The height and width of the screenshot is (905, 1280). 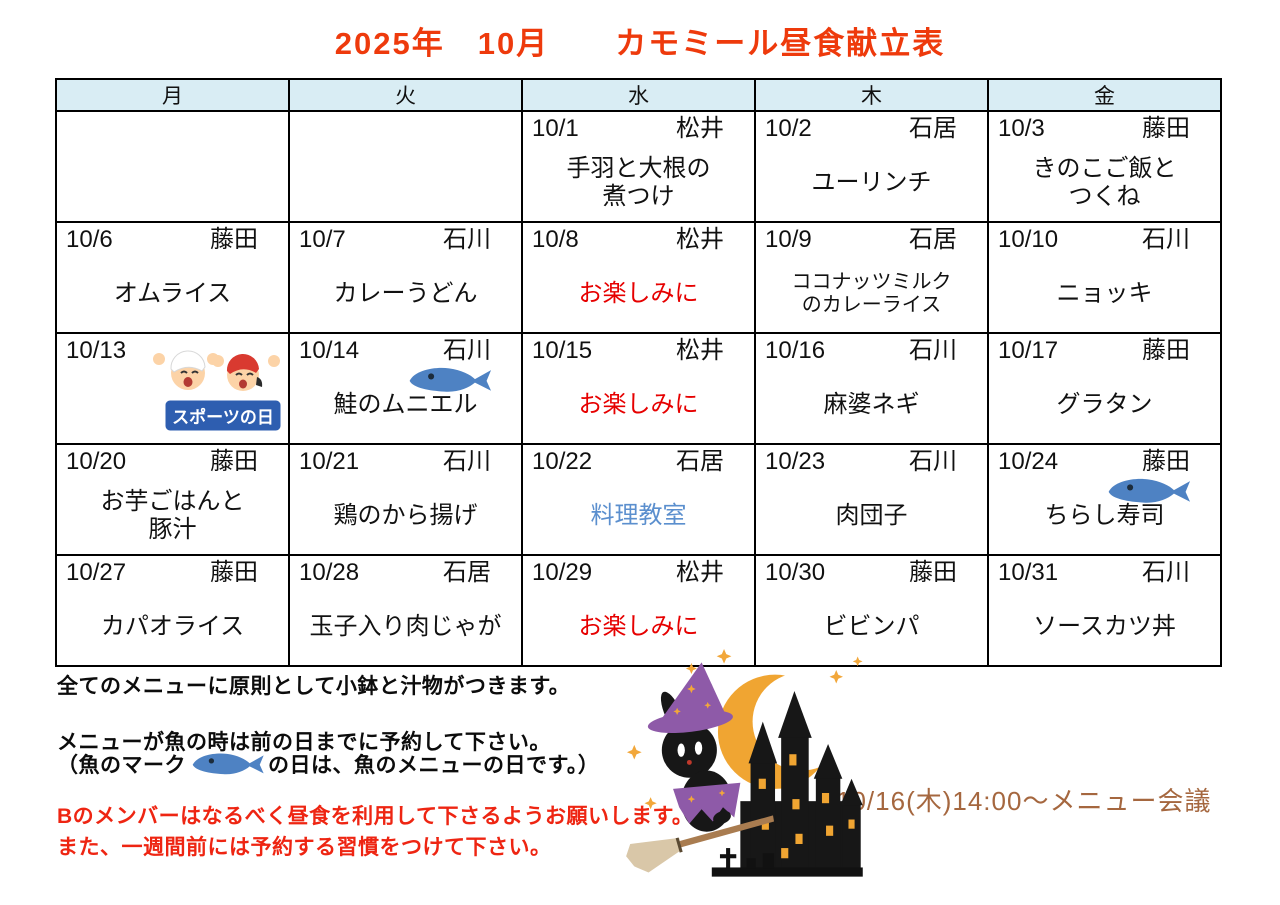 What do you see at coordinates (172, 610) in the screenshot?
I see `day-cell-10/27: 10/27 藤田カパオライス` at bounding box center [172, 610].